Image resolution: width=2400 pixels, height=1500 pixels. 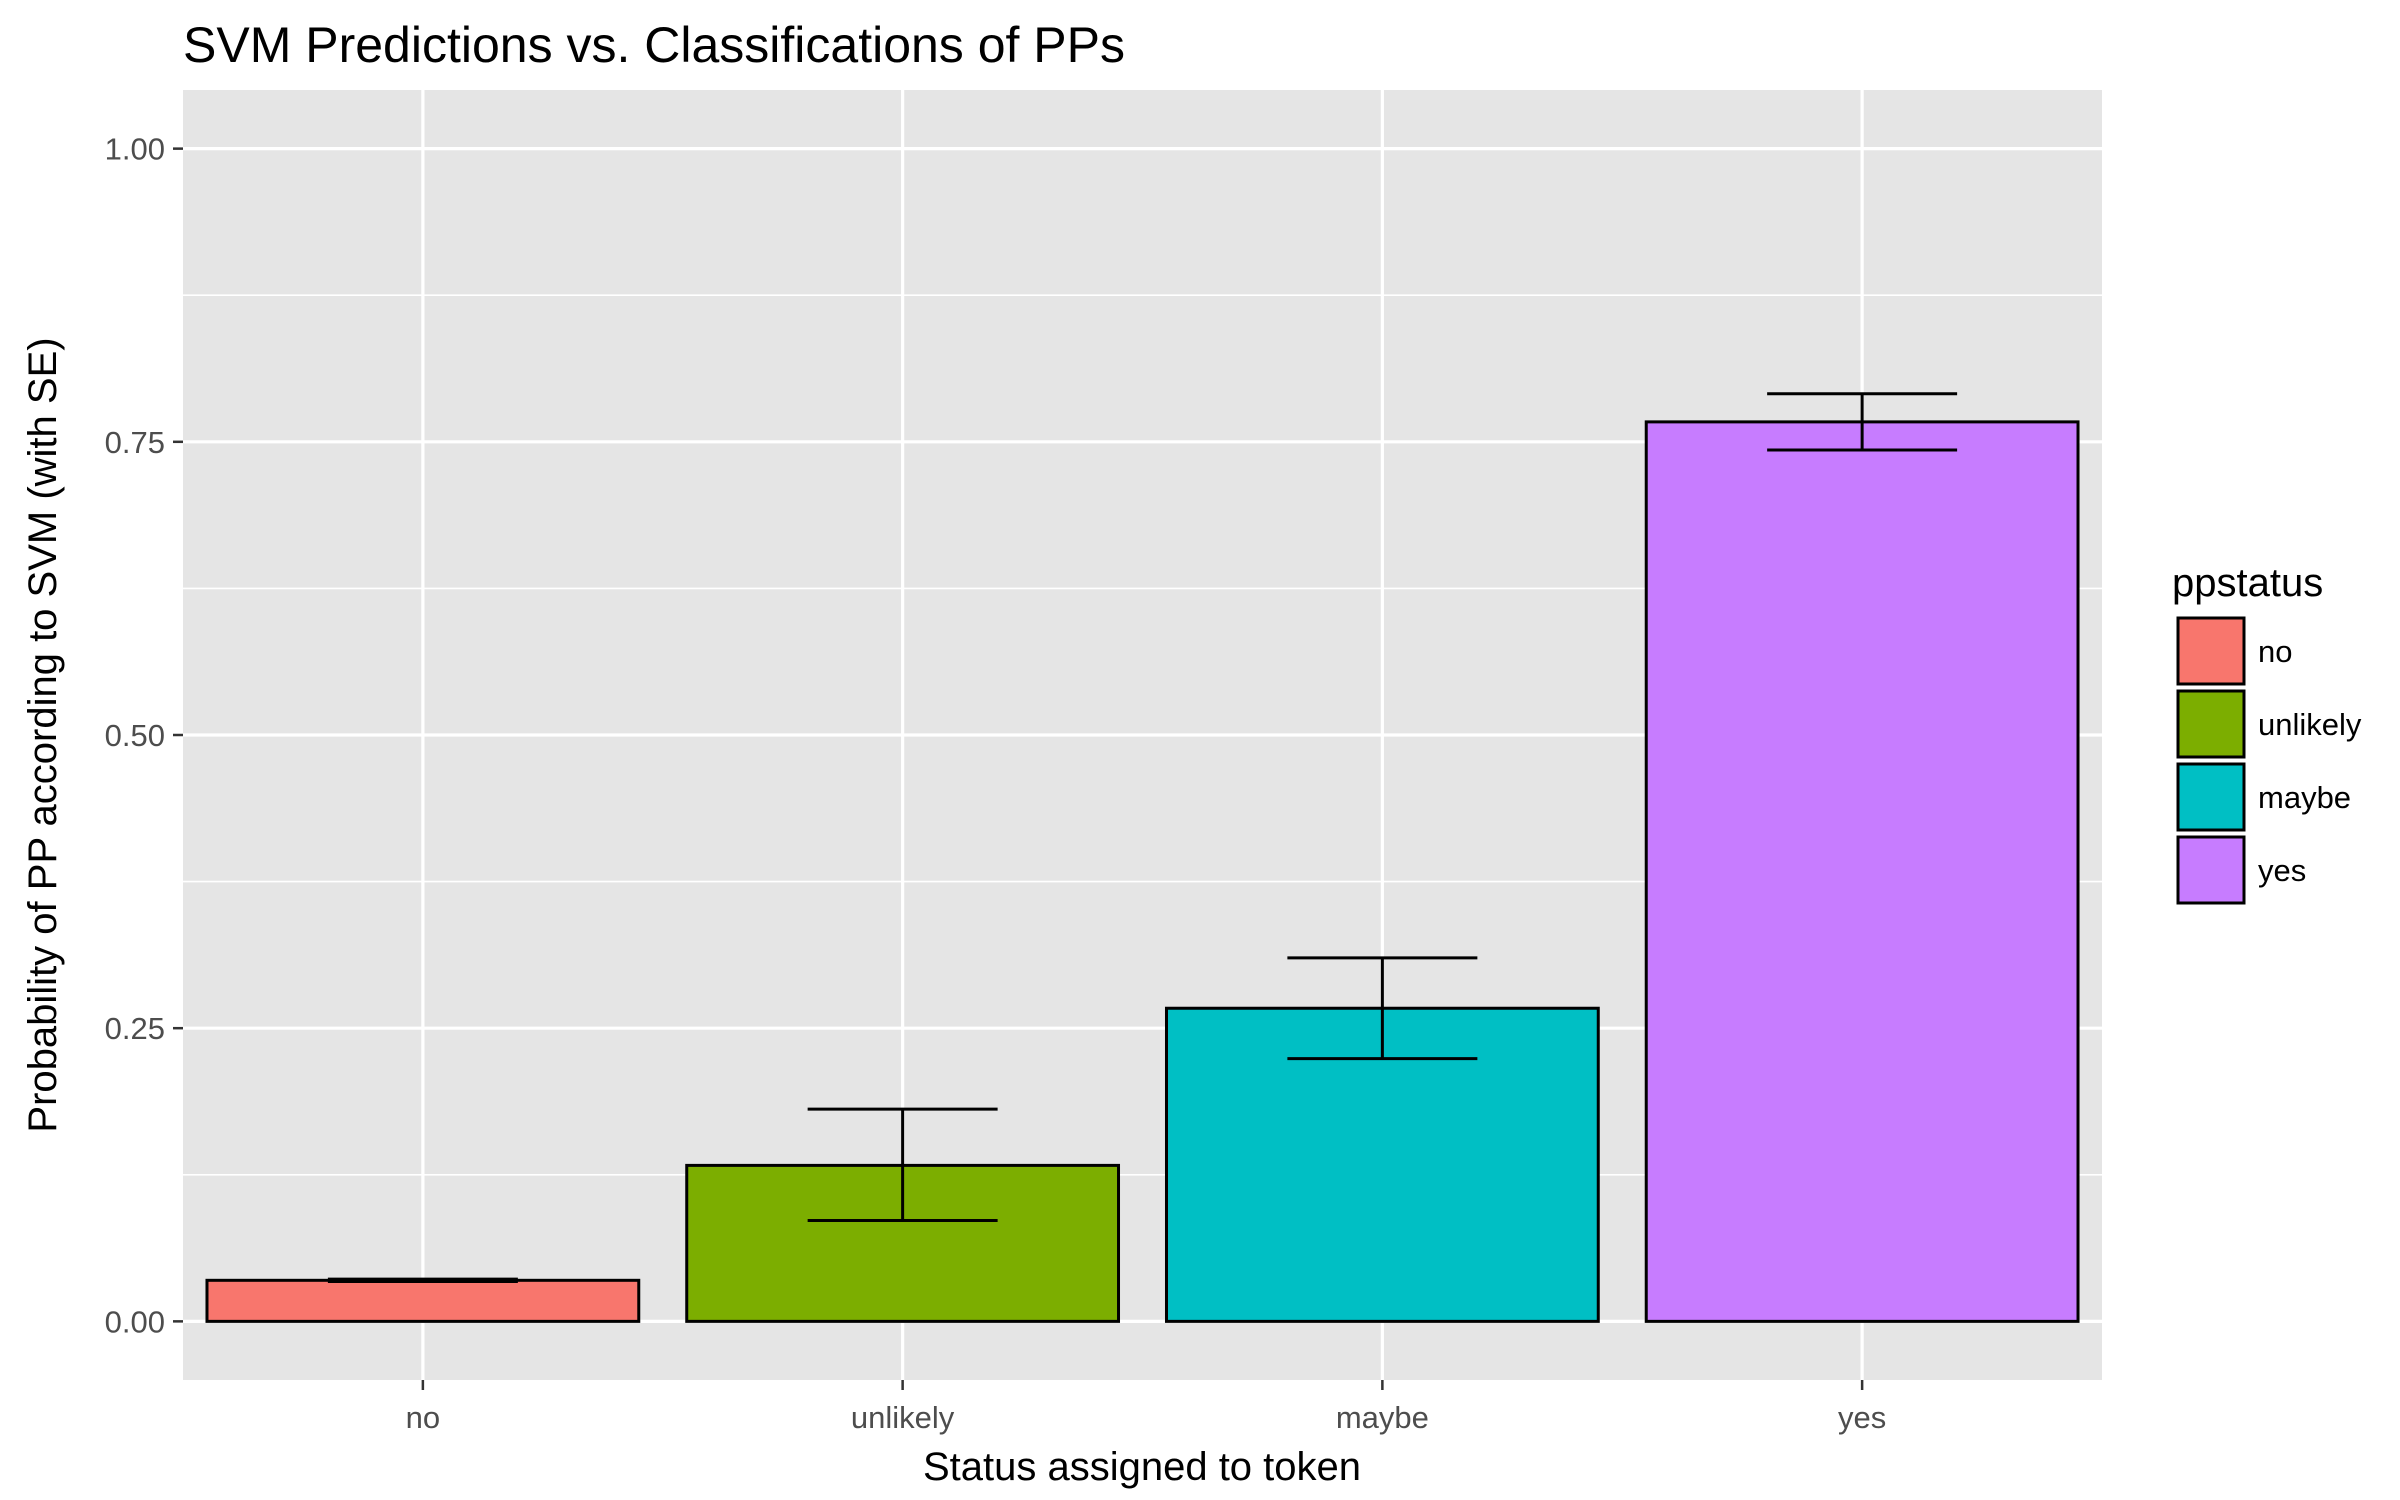 I want to click on error-bar-yes, so click(x=1862, y=422).